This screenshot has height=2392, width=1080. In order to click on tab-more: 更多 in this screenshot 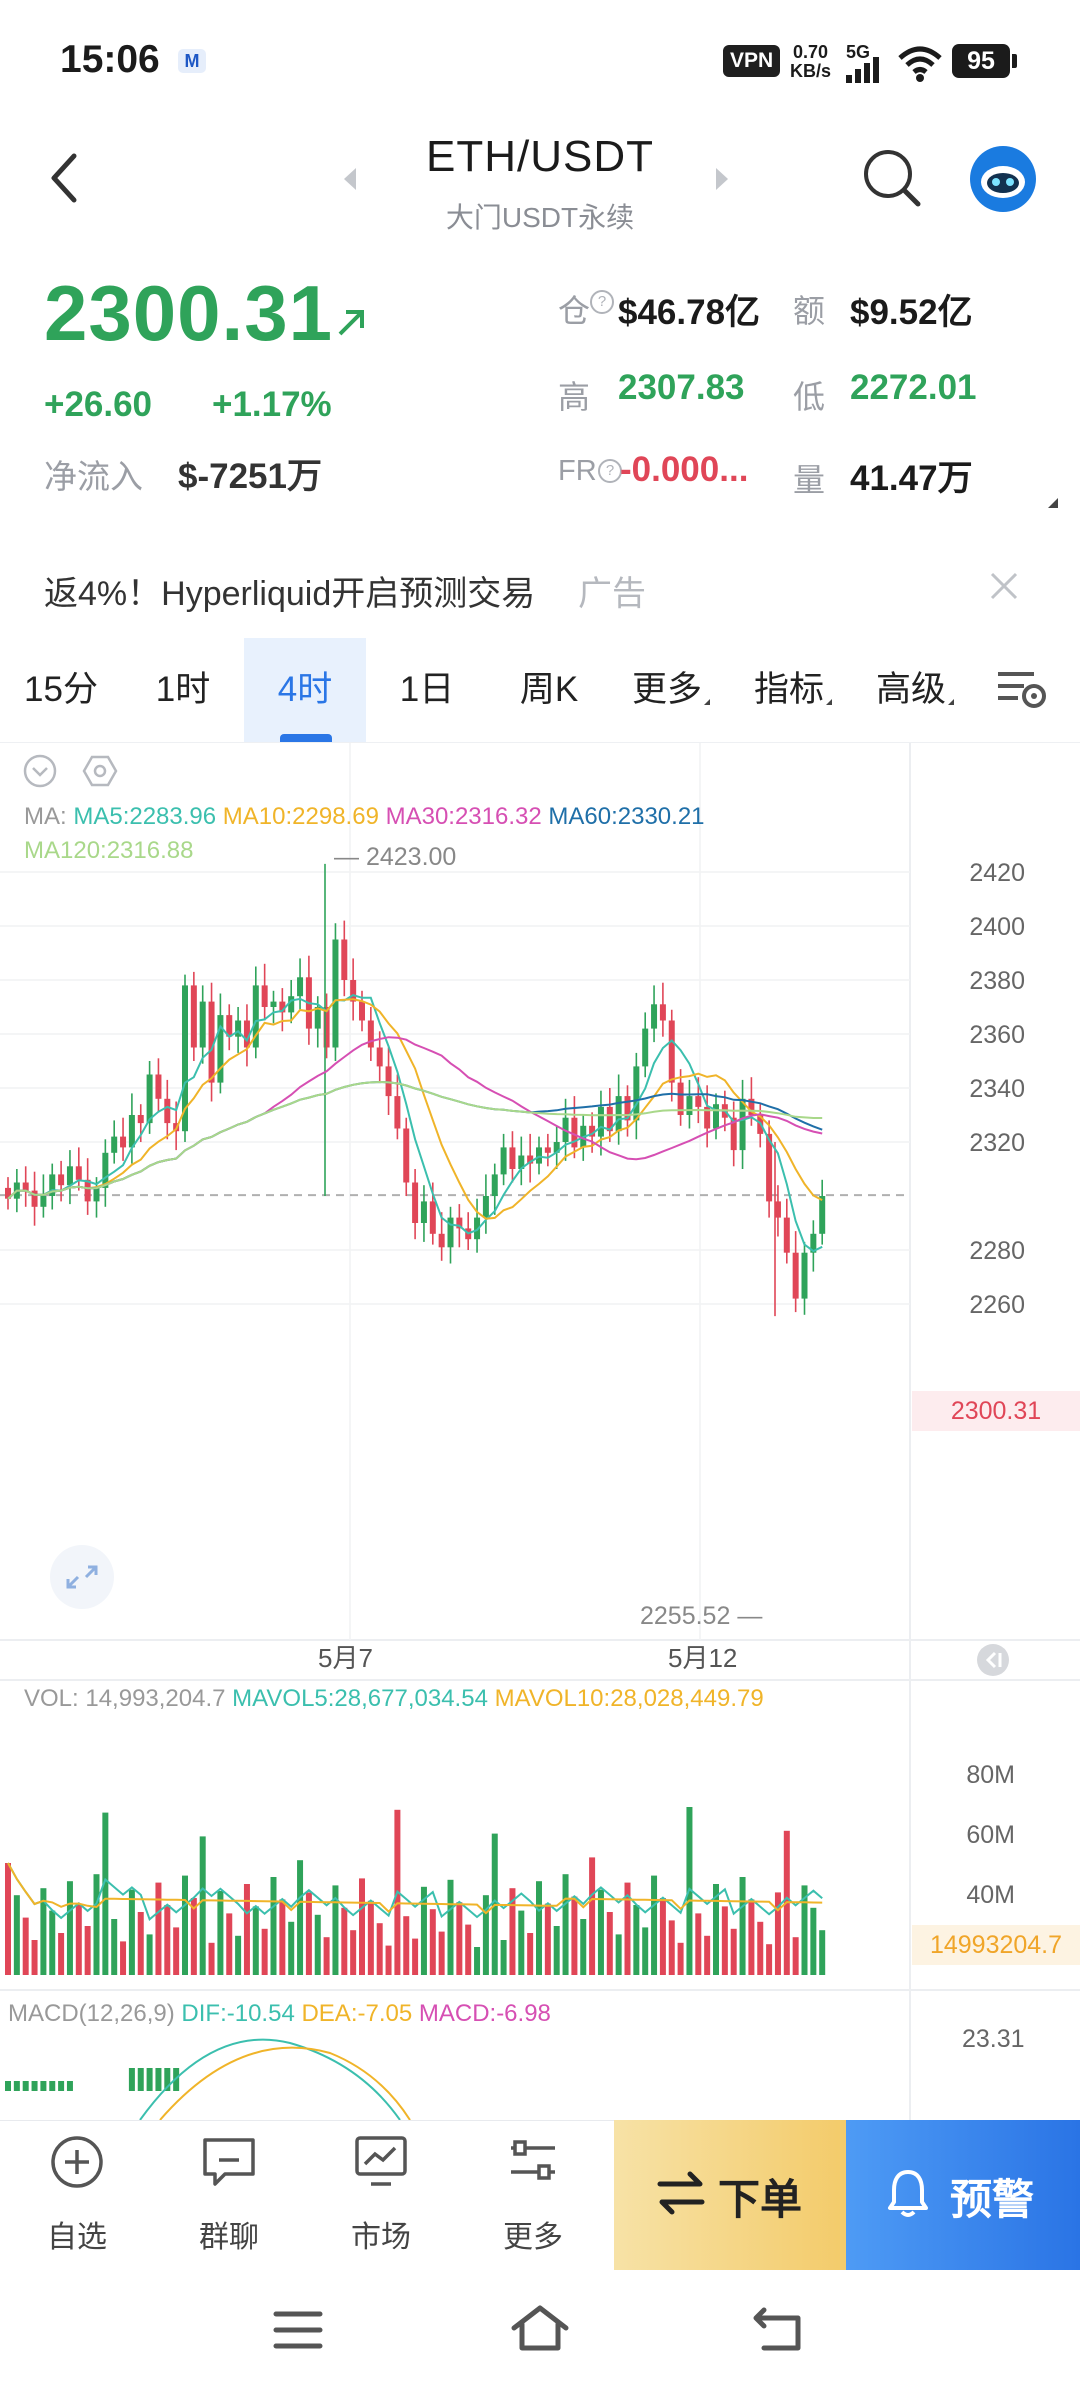, I will do `click(671, 690)`.